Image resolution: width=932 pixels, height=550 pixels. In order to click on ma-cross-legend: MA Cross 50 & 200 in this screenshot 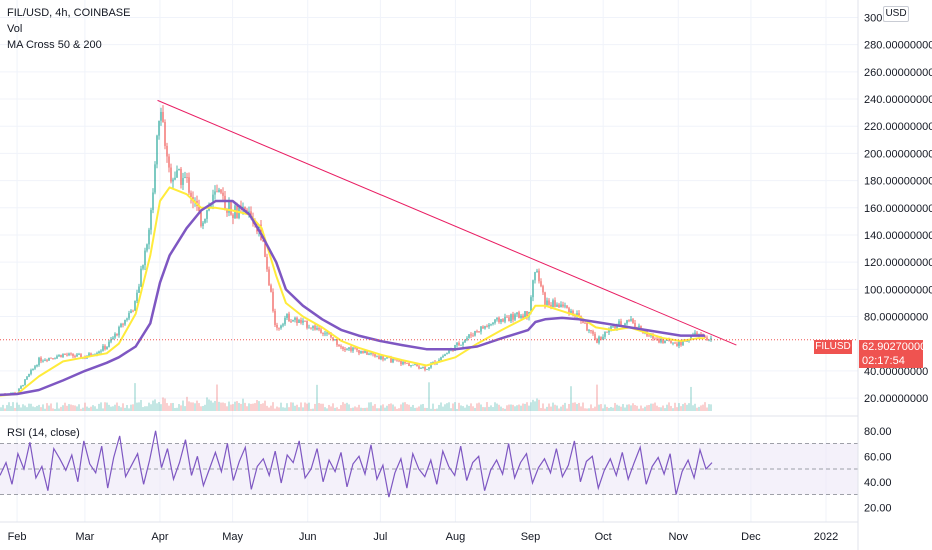, I will do `click(54, 45)`.